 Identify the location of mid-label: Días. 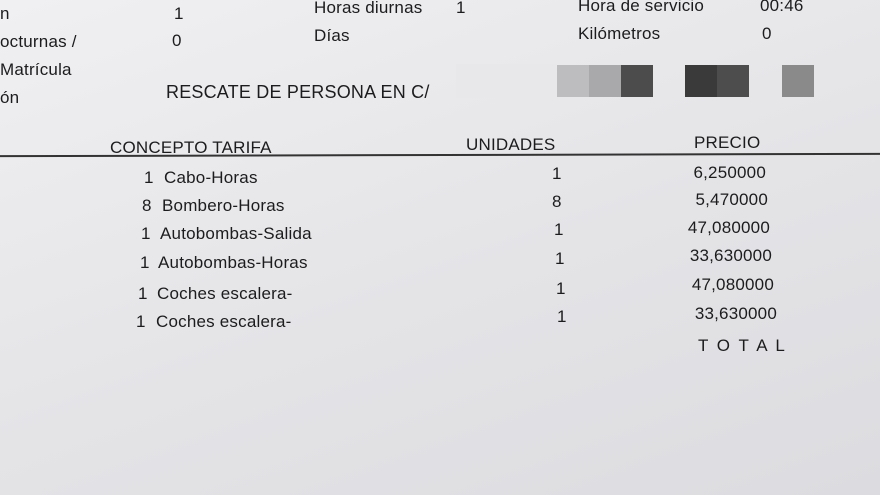
(332, 35).